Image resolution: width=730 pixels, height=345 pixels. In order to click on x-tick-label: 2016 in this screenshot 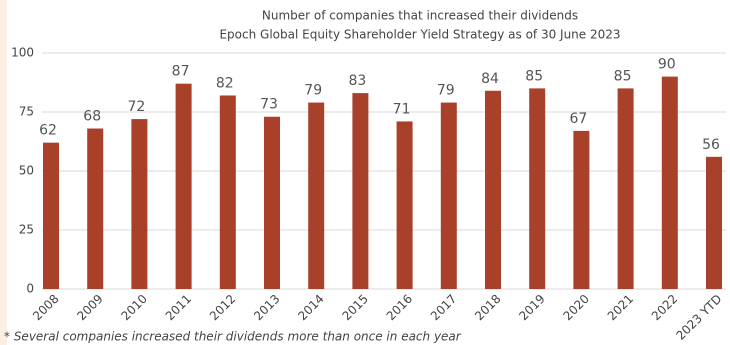, I will do `click(399, 307)`.